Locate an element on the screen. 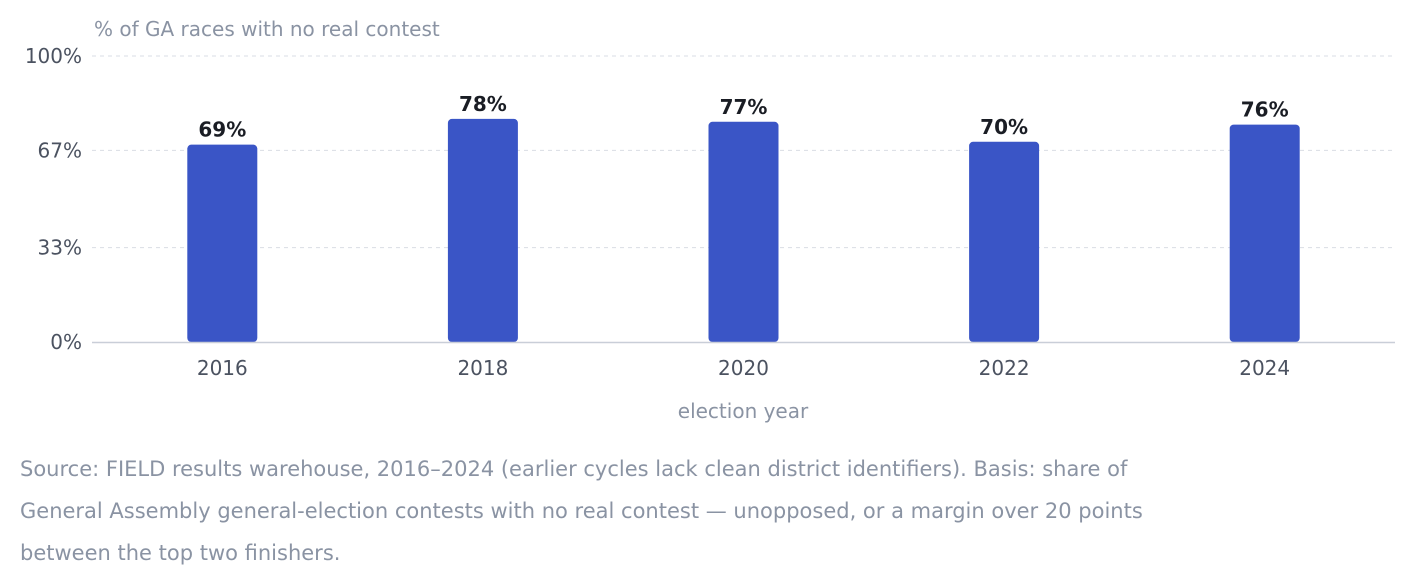 The height and width of the screenshot is (583, 1415). y-axis-label: % of GA races with no real contest is located at coordinates (267, 29).